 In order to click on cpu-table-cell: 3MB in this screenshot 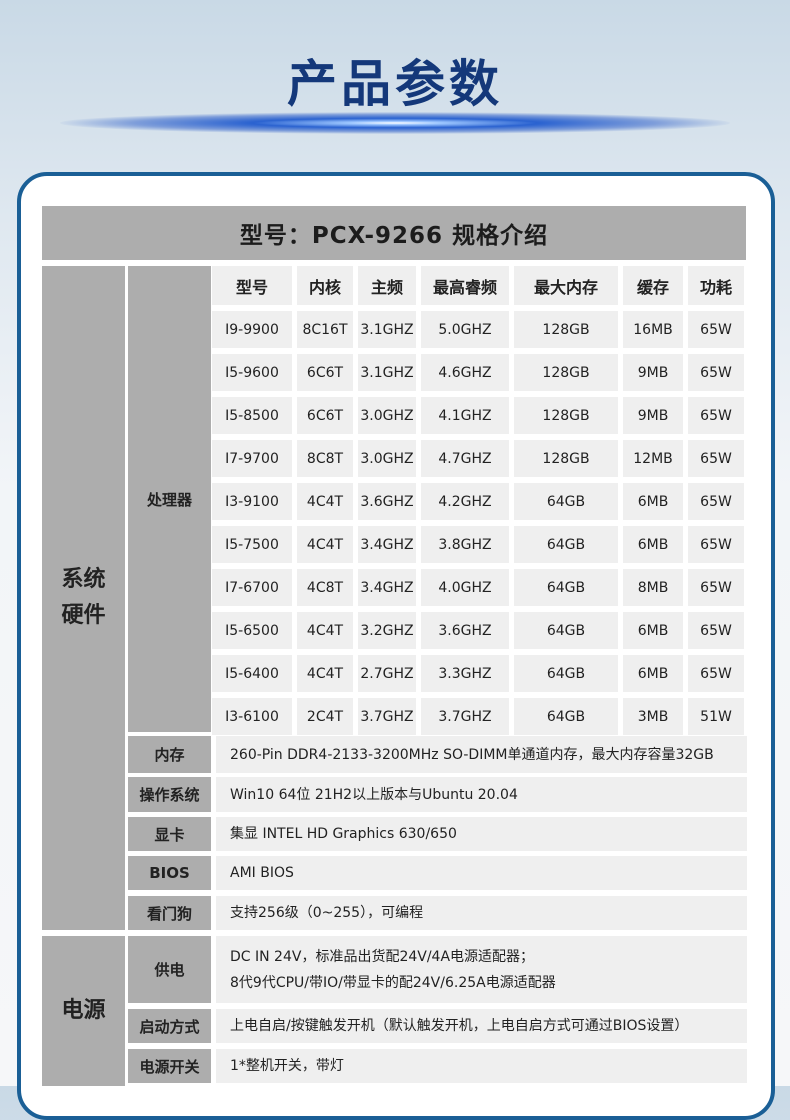, I will do `click(653, 716)`.